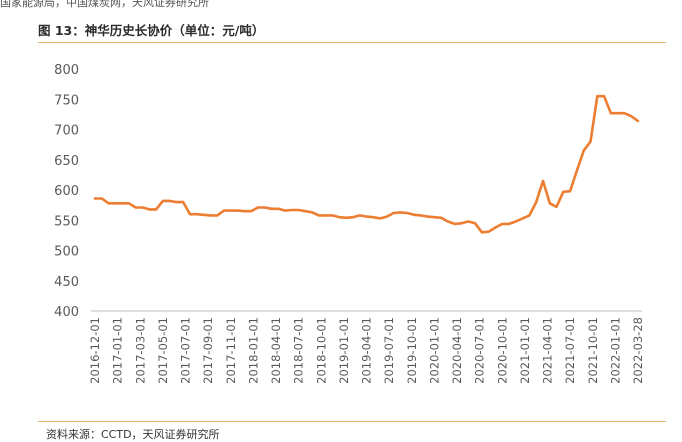 Image resolution: width=682 pixels, height=442 pixels. What do you see at coordinates (133, 434) in the screenshot?
I see `source-note: 资料来源：CCTD，天风证券研究所` at bounding box center [133, 434].